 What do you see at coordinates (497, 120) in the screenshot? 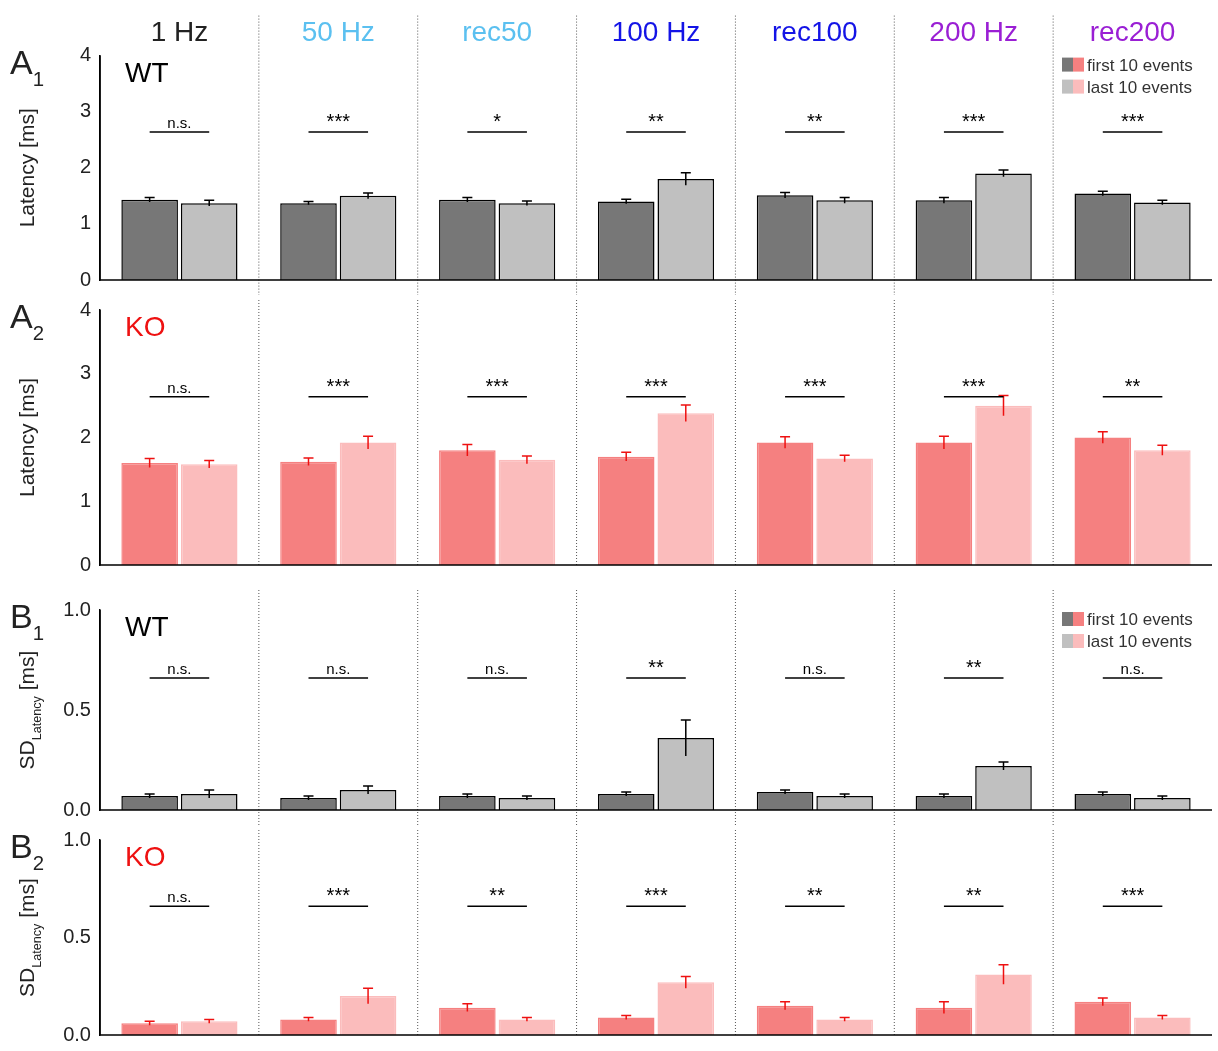
I see `annotation: *` at bounding box center [497, 120].